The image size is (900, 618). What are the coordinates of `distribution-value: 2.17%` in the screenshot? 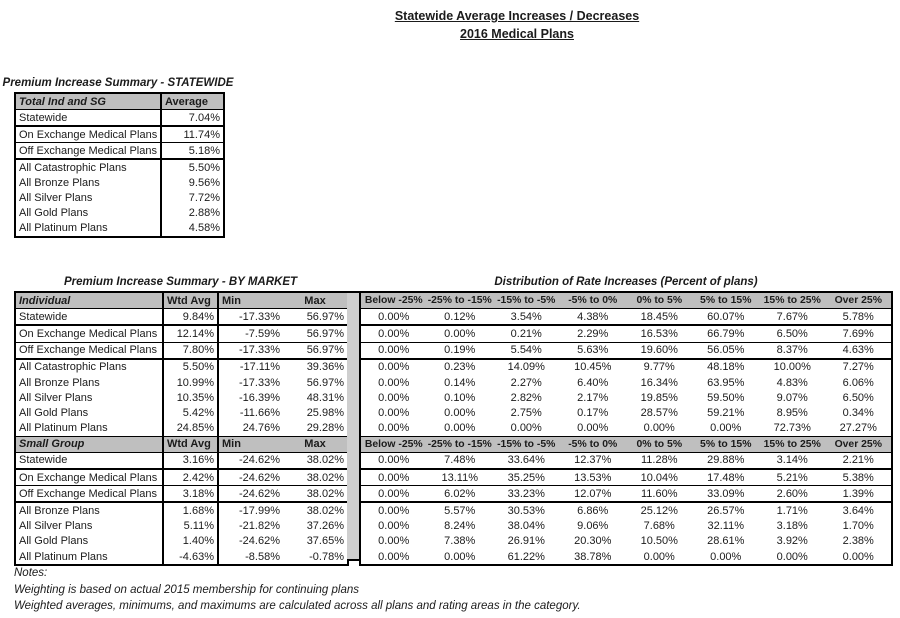 It's located at (593, 397).